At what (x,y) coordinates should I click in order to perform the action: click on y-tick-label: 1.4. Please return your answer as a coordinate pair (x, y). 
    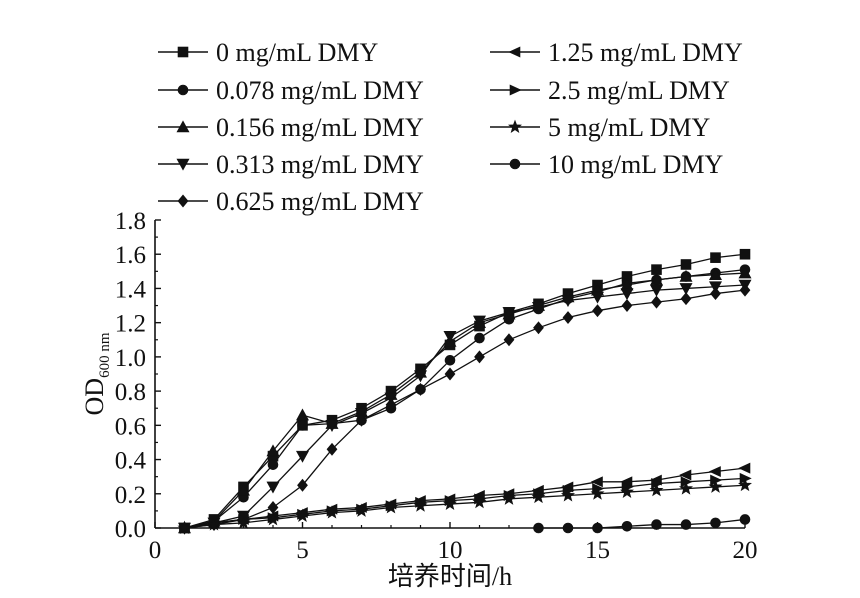
    Looking at the image, I should click on (131, 289).